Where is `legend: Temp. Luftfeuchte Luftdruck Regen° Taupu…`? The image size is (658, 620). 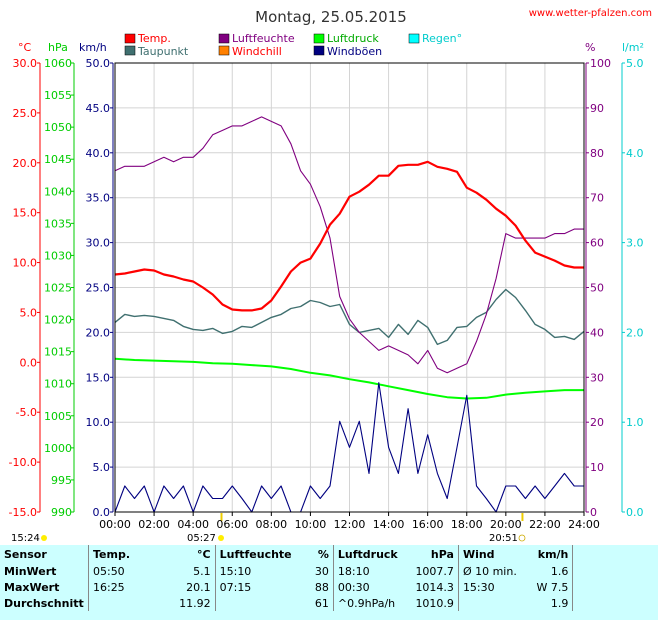 legend: Temp. Luftfeuchte Luftdruck Regen° Taupu… is located at coordinates (293, 45).